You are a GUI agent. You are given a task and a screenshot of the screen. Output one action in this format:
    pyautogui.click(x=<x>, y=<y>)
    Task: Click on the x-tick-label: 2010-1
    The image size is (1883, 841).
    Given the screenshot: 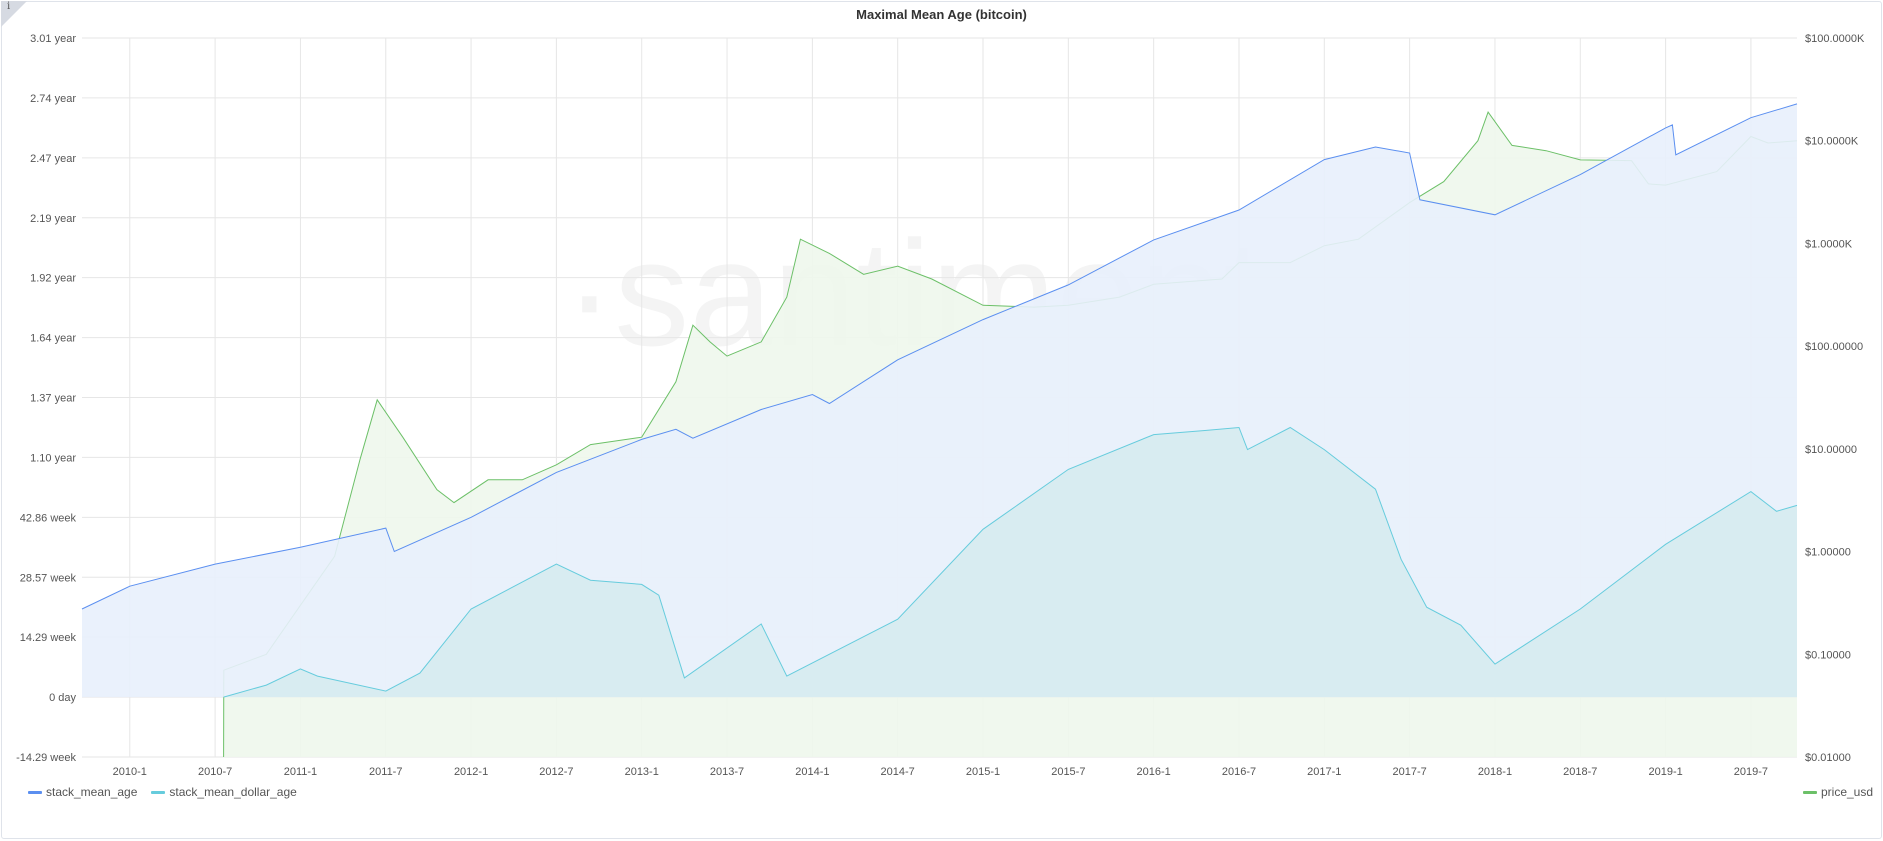 What is the action you would take?
    pyautogui.click(x=130, y=772)
    